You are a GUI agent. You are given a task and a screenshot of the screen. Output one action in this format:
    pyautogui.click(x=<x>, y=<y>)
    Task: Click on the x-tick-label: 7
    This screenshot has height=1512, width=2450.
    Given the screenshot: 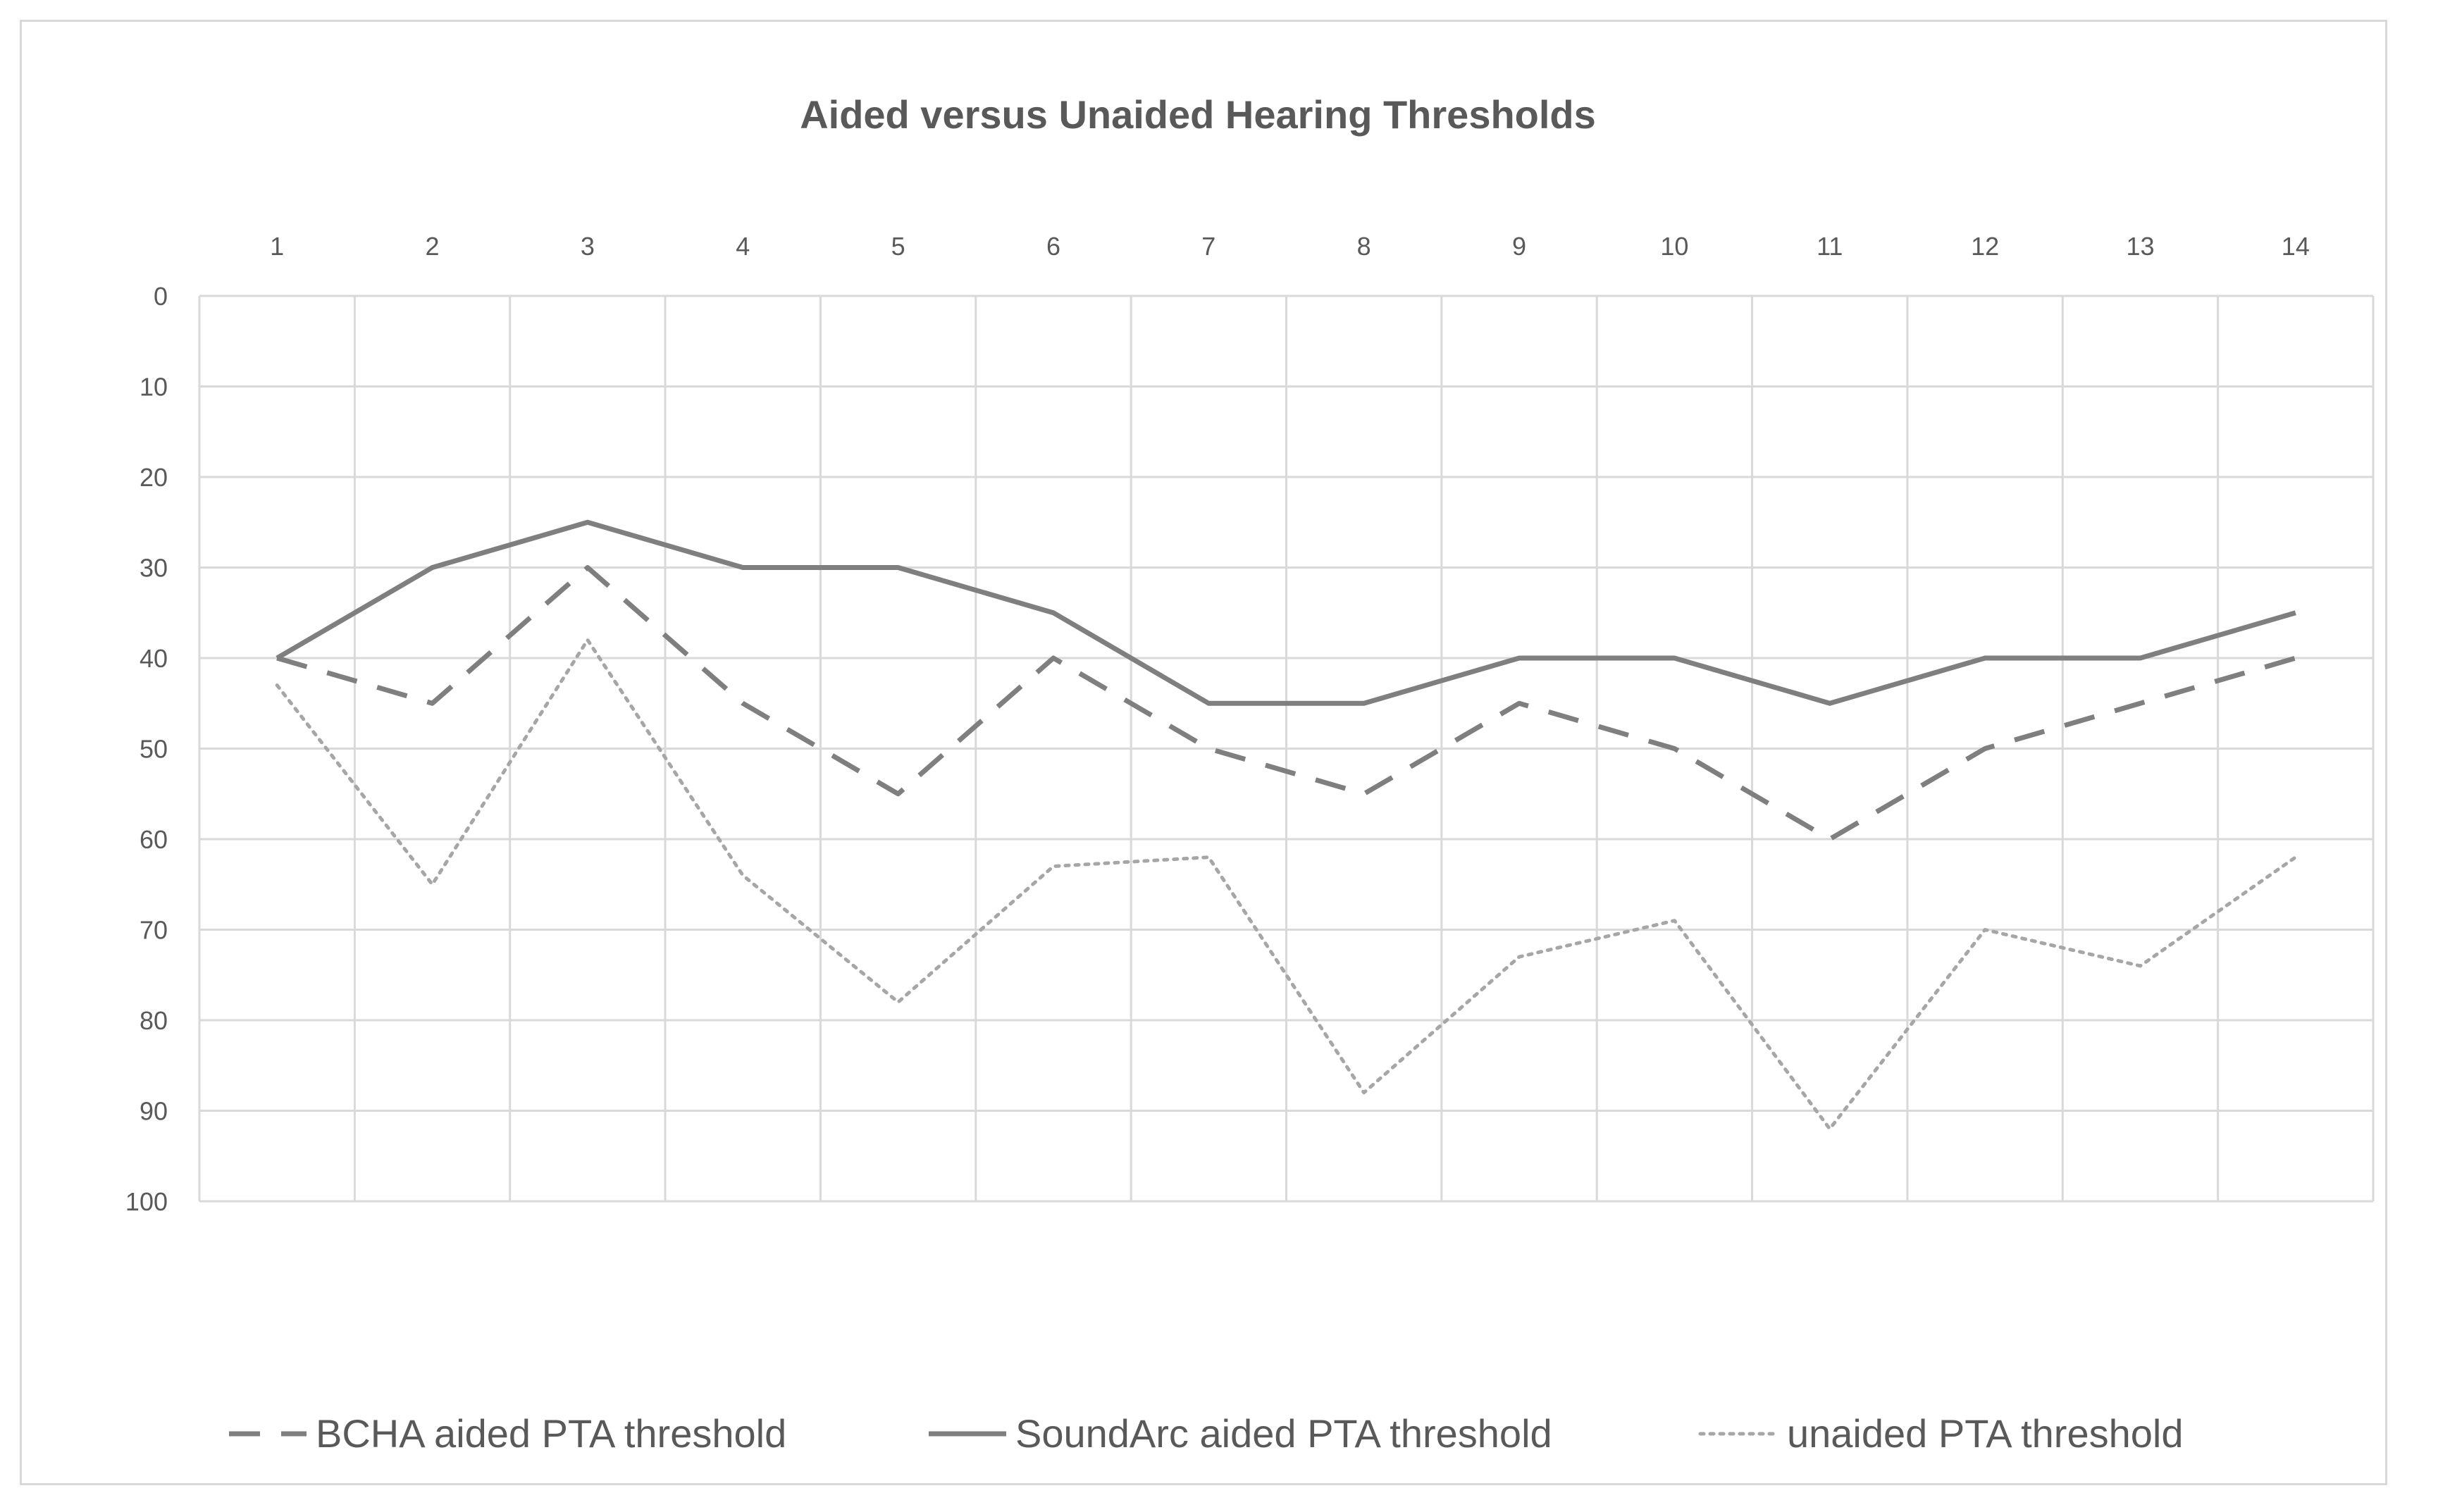 What is the action you would take?
    pyautogui.click(x=1208, y=246)
    